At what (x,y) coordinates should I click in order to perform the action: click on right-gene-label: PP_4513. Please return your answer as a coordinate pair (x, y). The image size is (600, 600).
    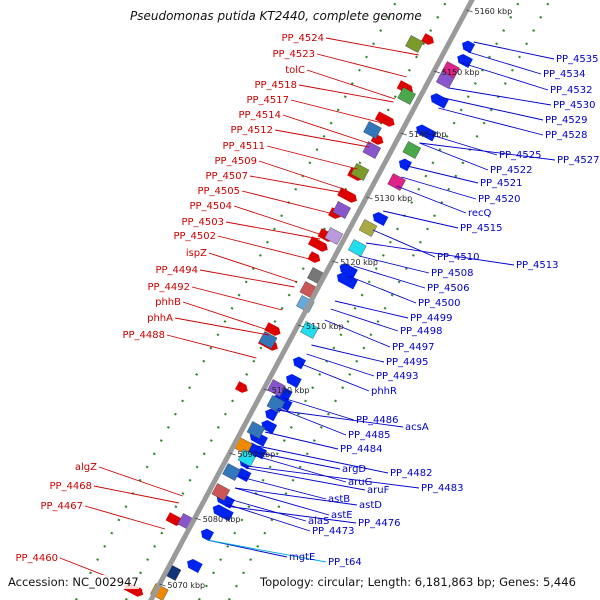
    Looking at the image, I should click on (537, 265).